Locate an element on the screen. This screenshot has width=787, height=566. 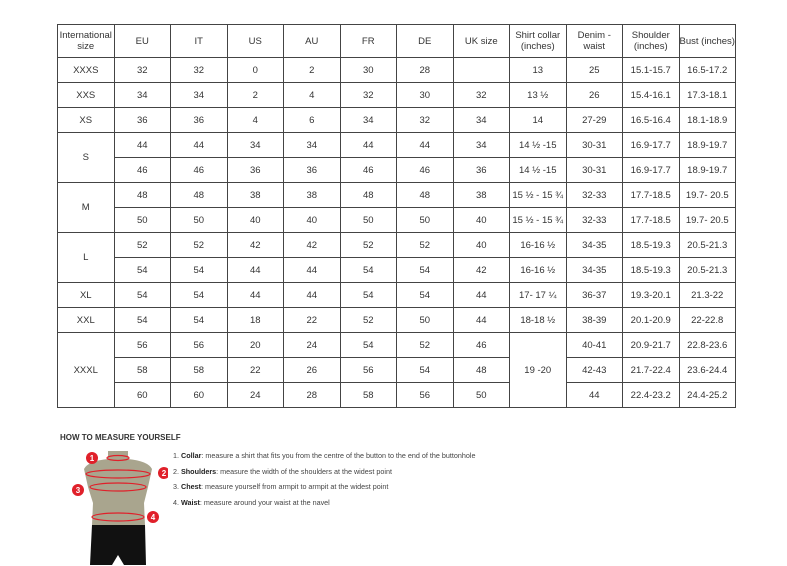
table-cell: 14 is located at coordinates (538, 120).